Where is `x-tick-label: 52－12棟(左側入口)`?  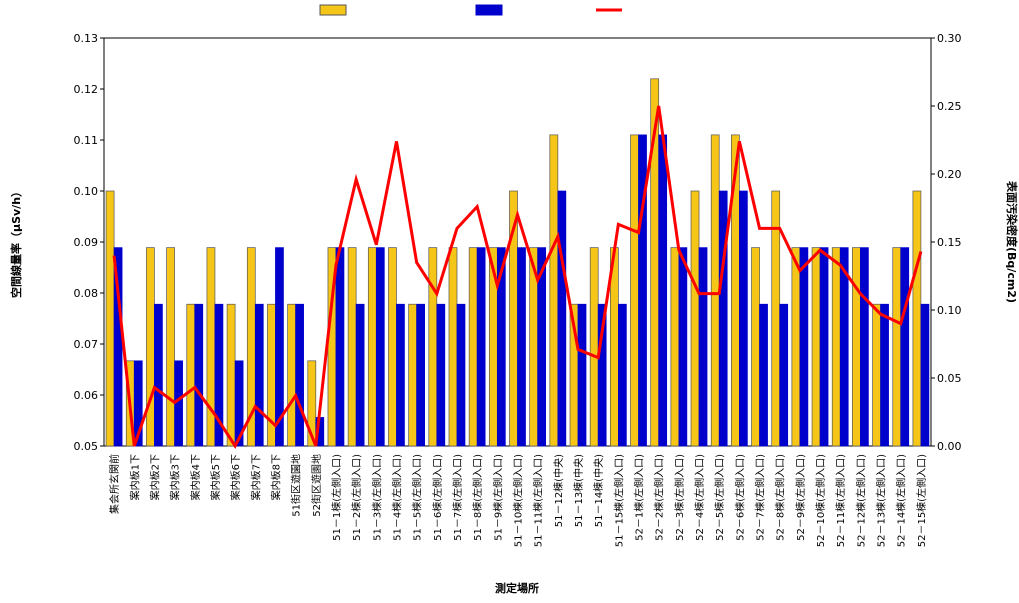
x-tick-label: 52－12棟(左側入口) is located at coordinates (860, 500).